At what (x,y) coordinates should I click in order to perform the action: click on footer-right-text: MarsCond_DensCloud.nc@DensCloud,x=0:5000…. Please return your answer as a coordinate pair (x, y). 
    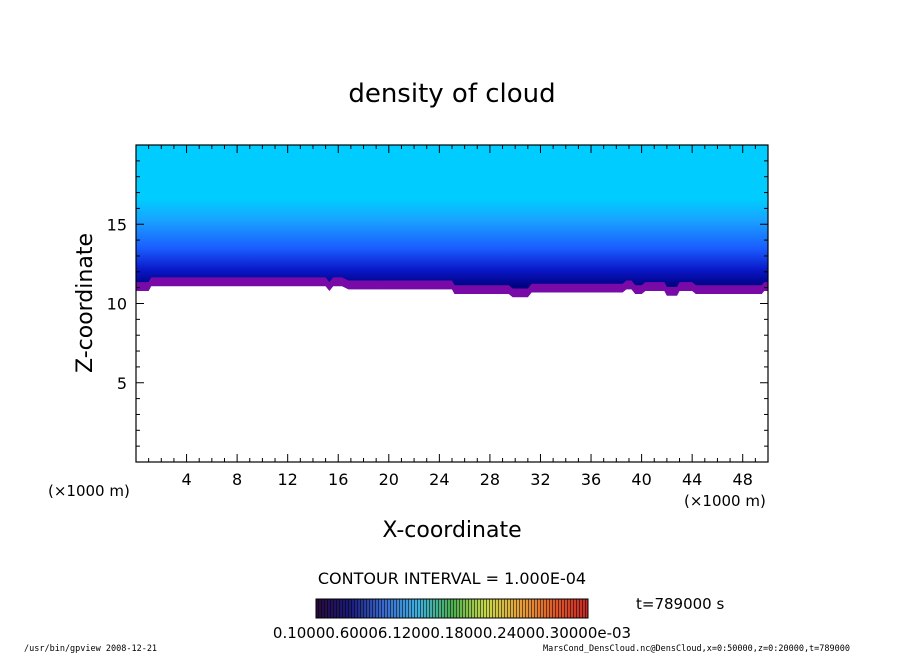
    Looking at the image, I should click on (696, 649).